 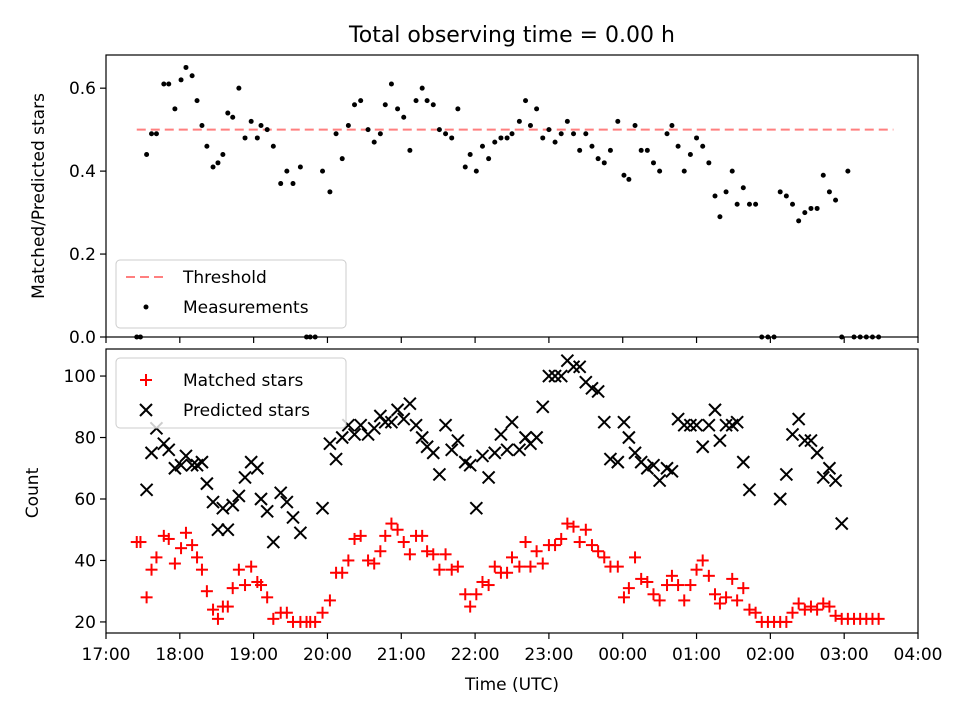 What do you see at coordinates (231, 294) in the screenshot?
I see `top-panel-legend: Threshold Measurements` at bounding box center [231, 294].